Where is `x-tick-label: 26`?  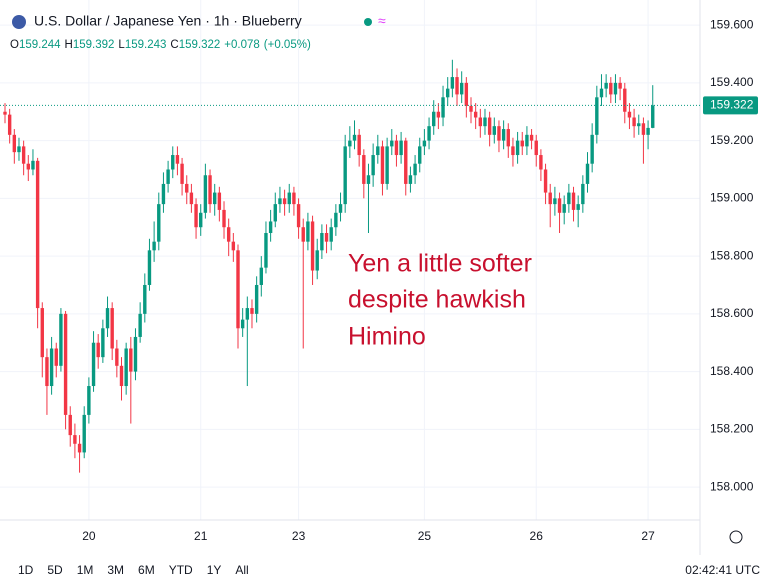 x-tick-label: 26 is located at coordinates (537, 536).